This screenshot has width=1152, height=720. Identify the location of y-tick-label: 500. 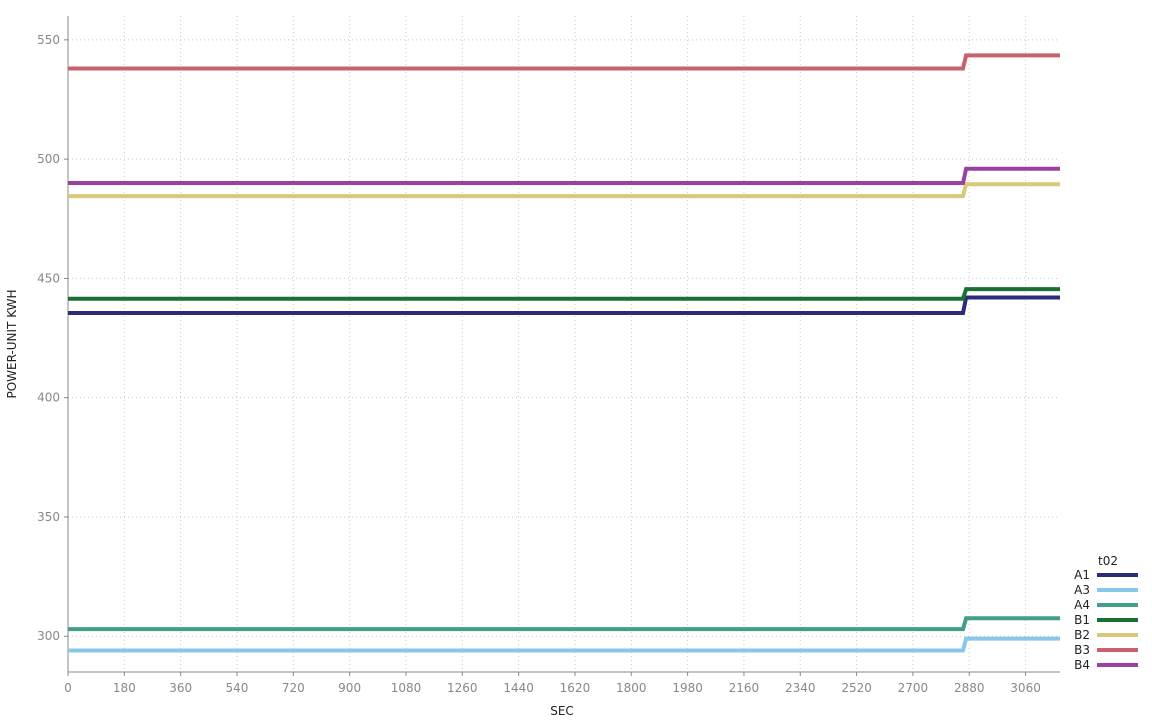
(48, 159).